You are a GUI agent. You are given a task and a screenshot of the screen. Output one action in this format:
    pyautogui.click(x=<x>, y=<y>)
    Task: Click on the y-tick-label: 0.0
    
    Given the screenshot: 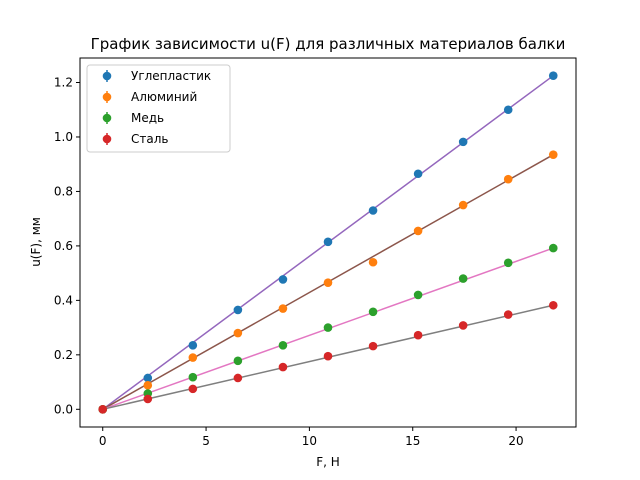 What is the action you would take?
    pyautogui.click(x=63, y=409)
    